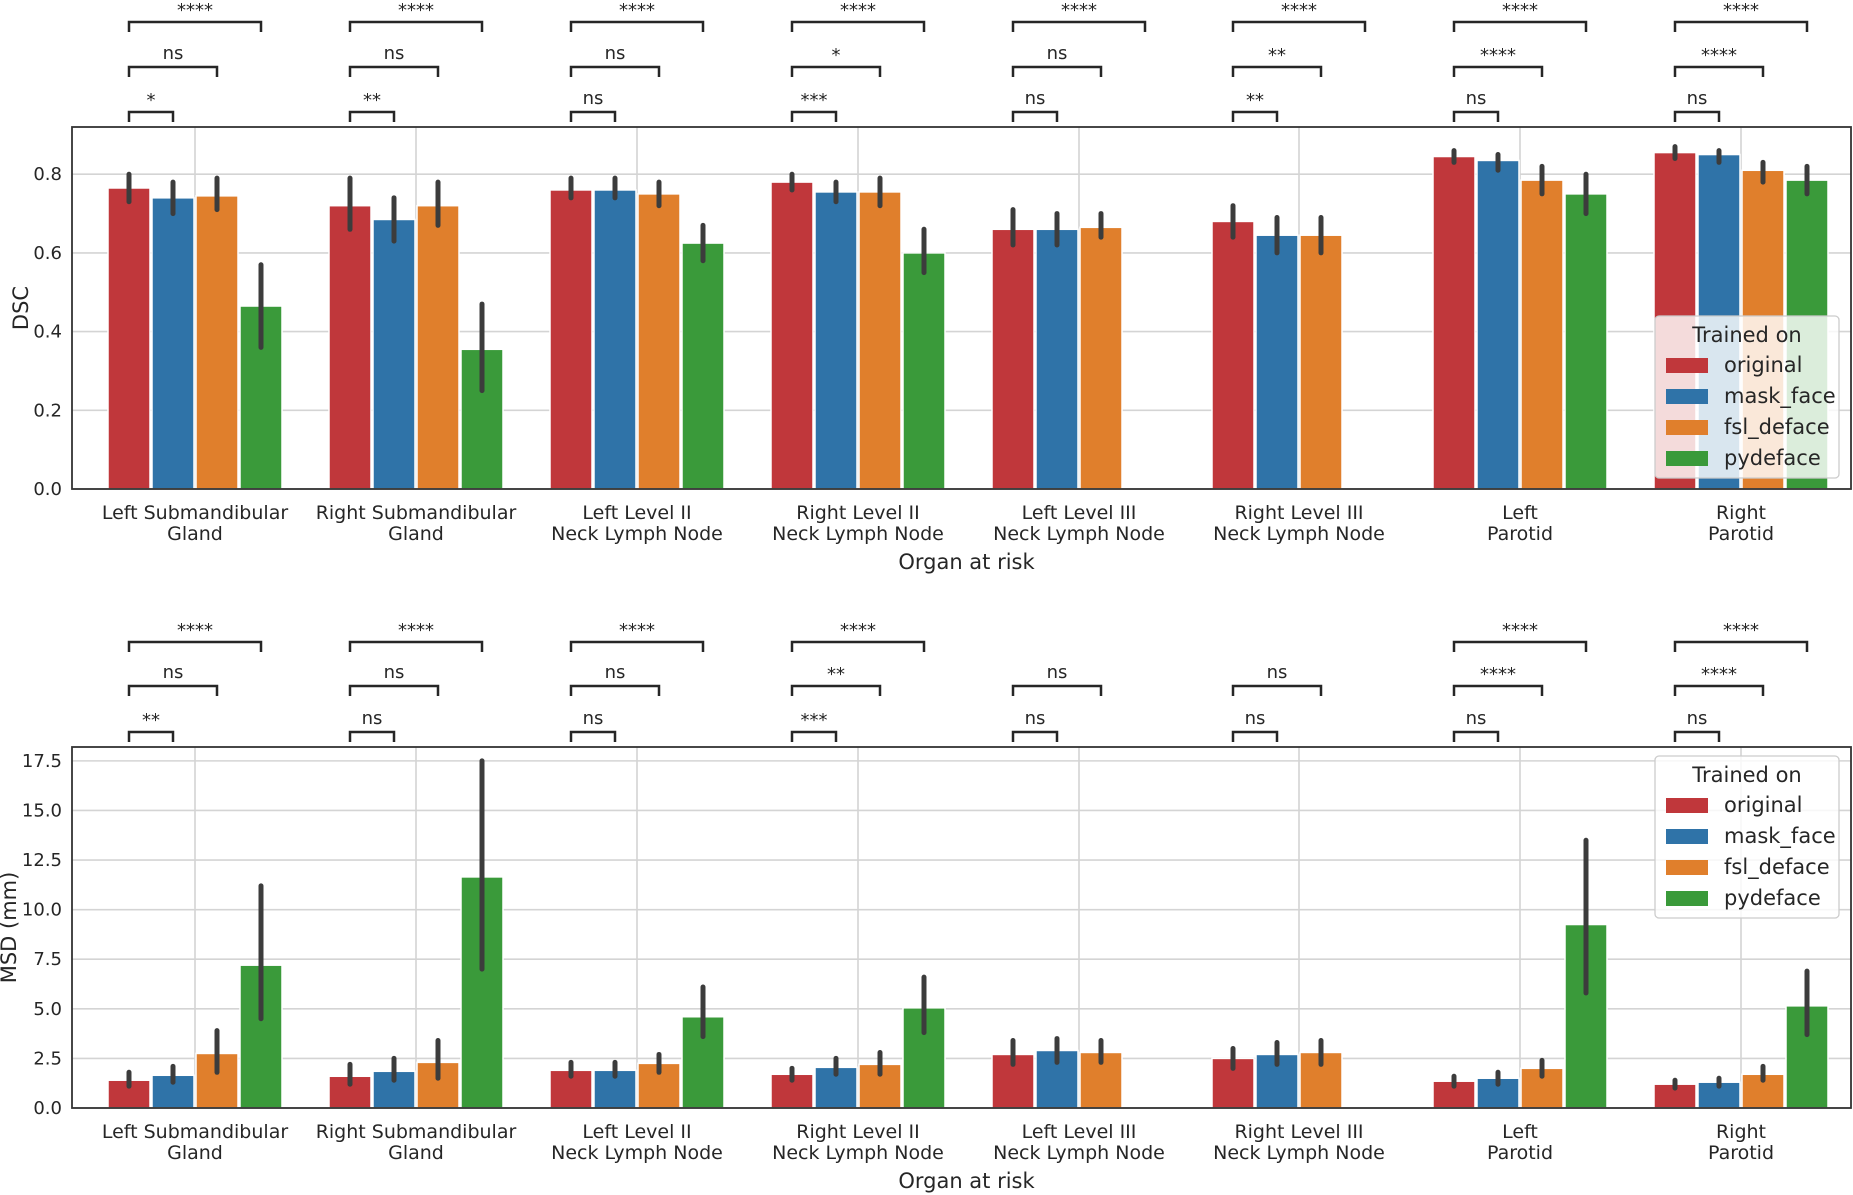 The image size is (1853, 1195). Describe the element at coordinates (1520, 513) in the screenshot. I see `x-category-label: Left` at that location.